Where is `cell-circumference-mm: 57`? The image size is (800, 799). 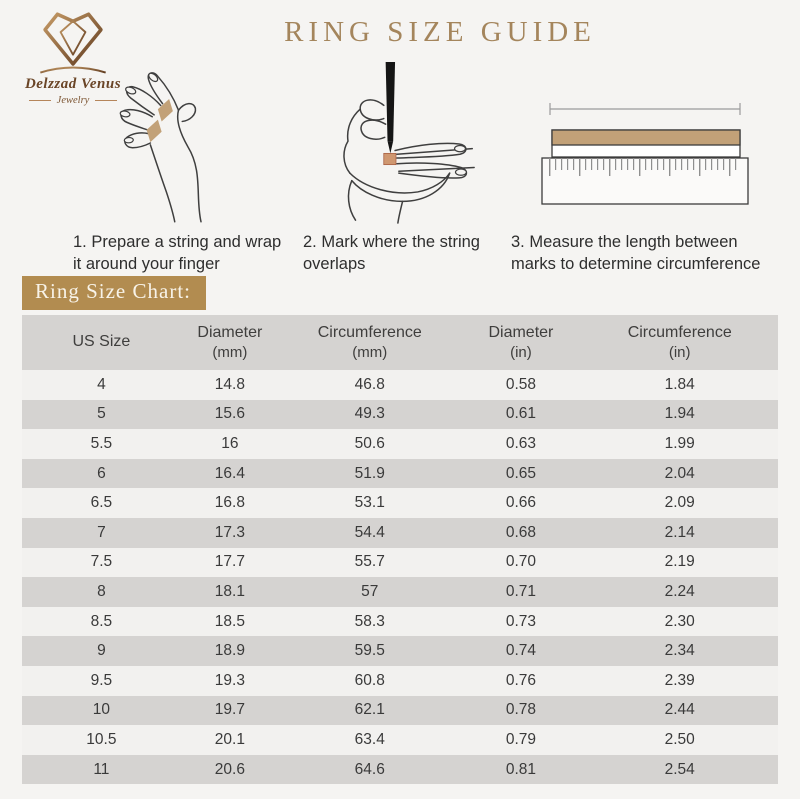
cell-circumference-mm: 57 is located at coordinates (370, 592).